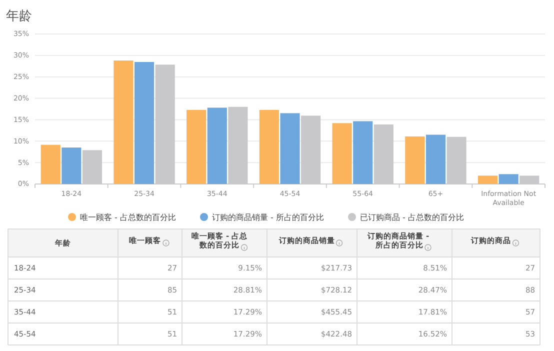  What do you see at coordinates (412, 217) in the screenshot?
I see `legend-label: 已订购商品 - 占总数的百分比` at bounding box center [412, 217].